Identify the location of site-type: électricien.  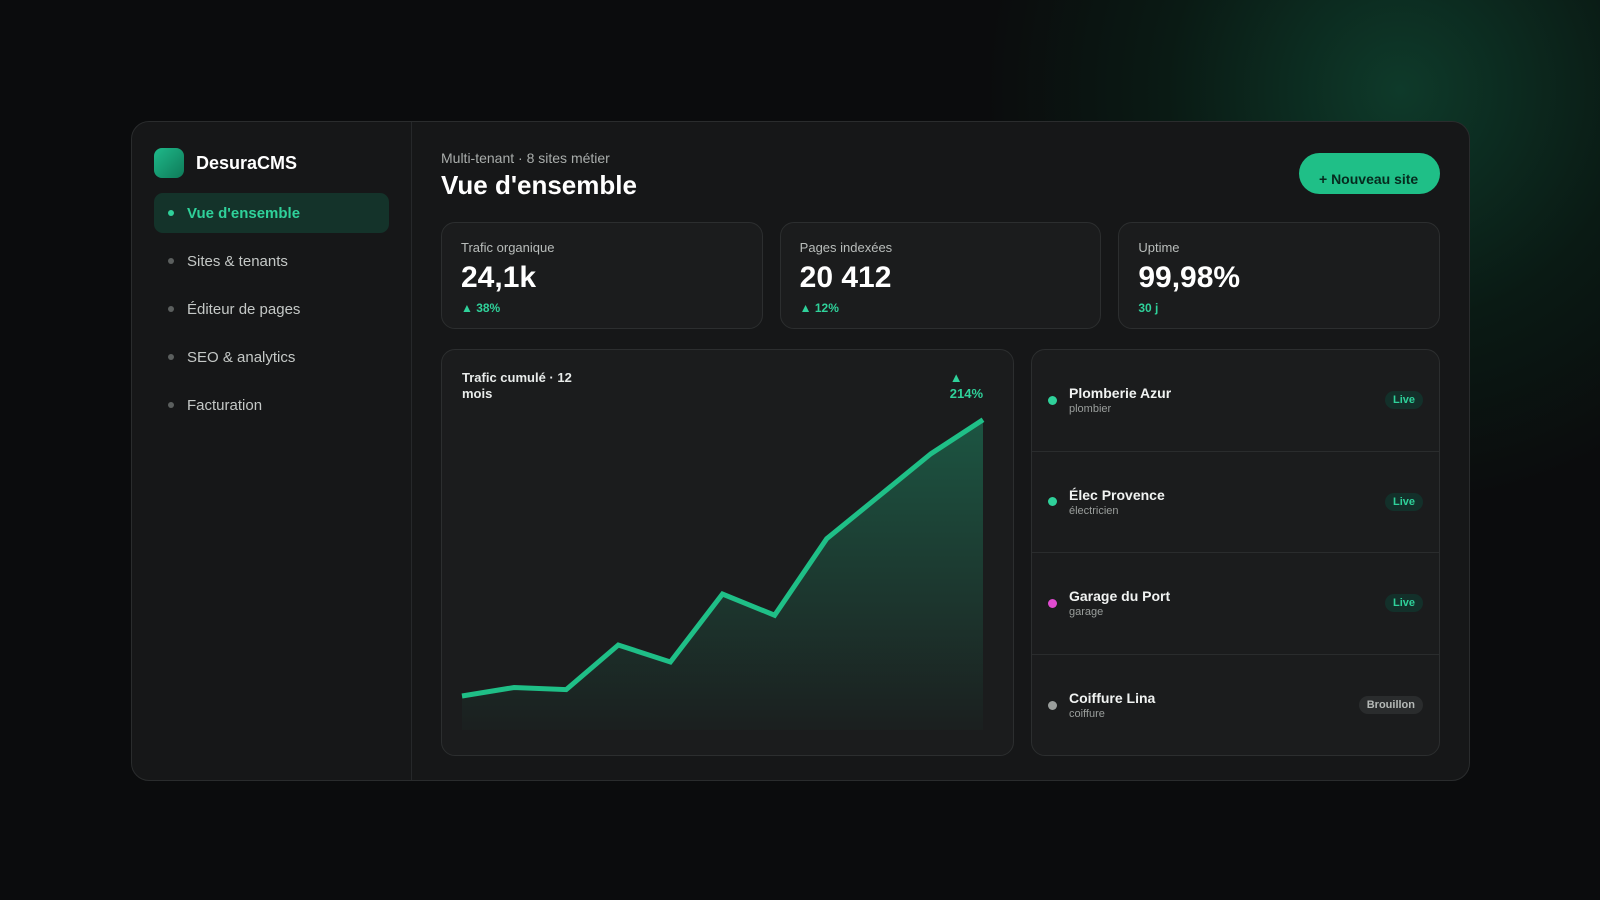
(1094, 510).